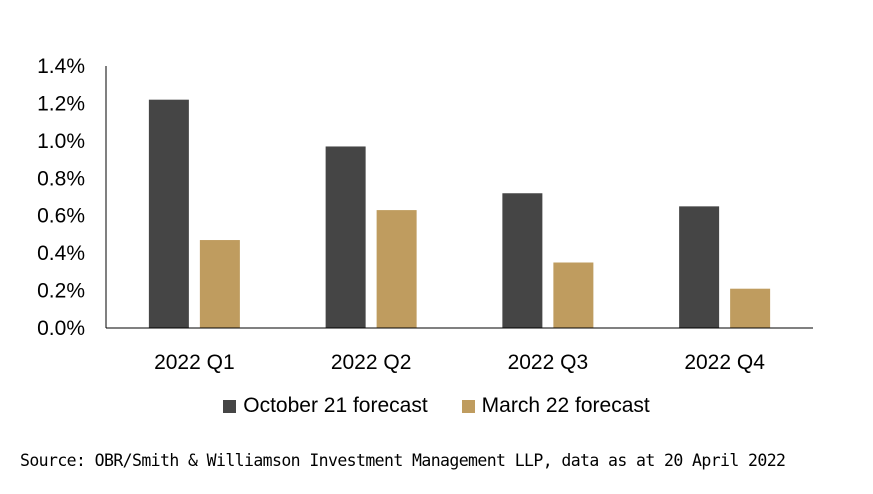 This screenshot has width=873, height=494. What do you see at coordinates (61, 66) in the screenshot?
I see `y-tick-label: 1.4%` at bounding box center [61, 66].